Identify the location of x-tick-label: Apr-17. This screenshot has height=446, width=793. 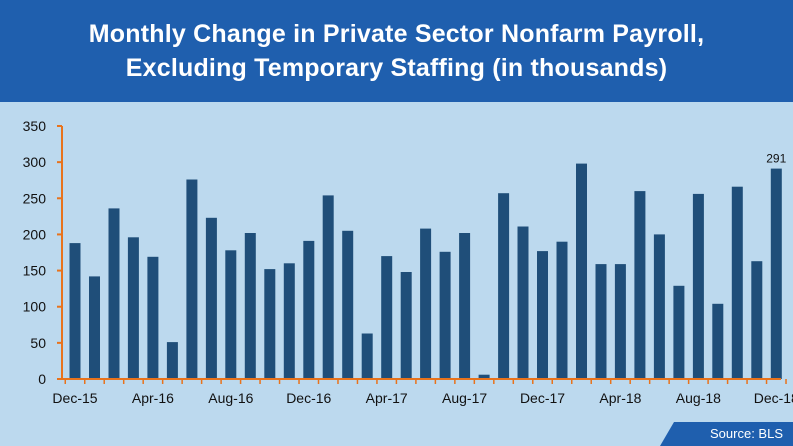
(387, 398).